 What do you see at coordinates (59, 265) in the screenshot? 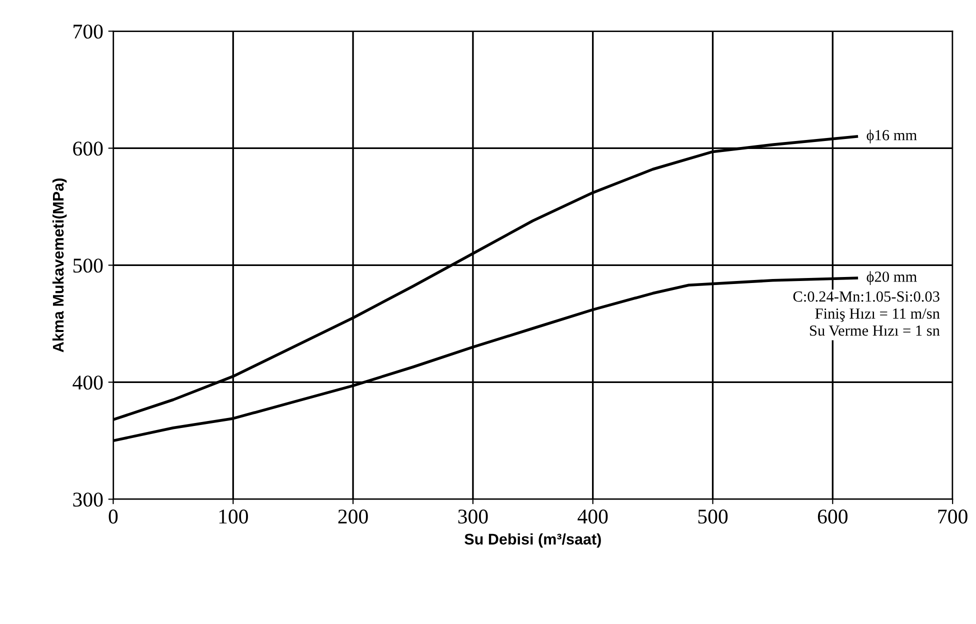
I see `y-axis-title: Akma Mukavemeti(MPa)` at bounding box center [59, 265].